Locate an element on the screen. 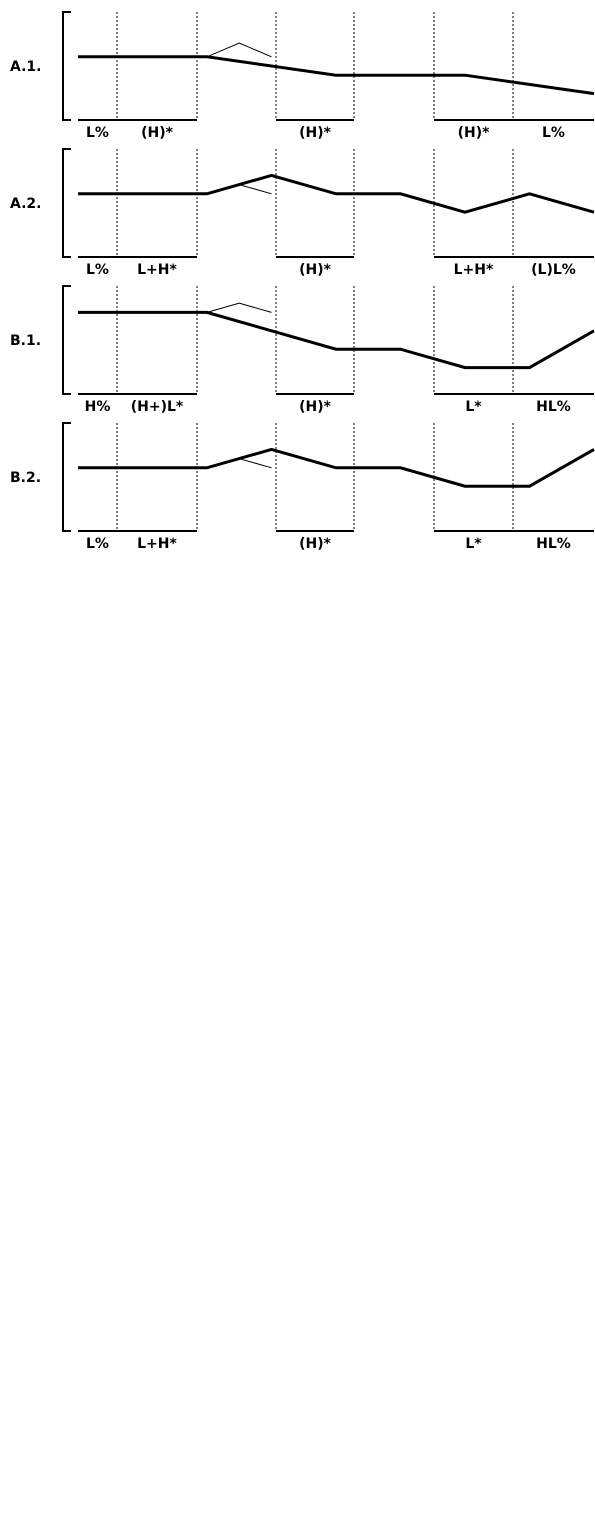 The width and height of the screenshot is (595, 1515). panel-b-2: B.2. L% L+H* (H)* L* HL% is located at coordinates (302, 487).